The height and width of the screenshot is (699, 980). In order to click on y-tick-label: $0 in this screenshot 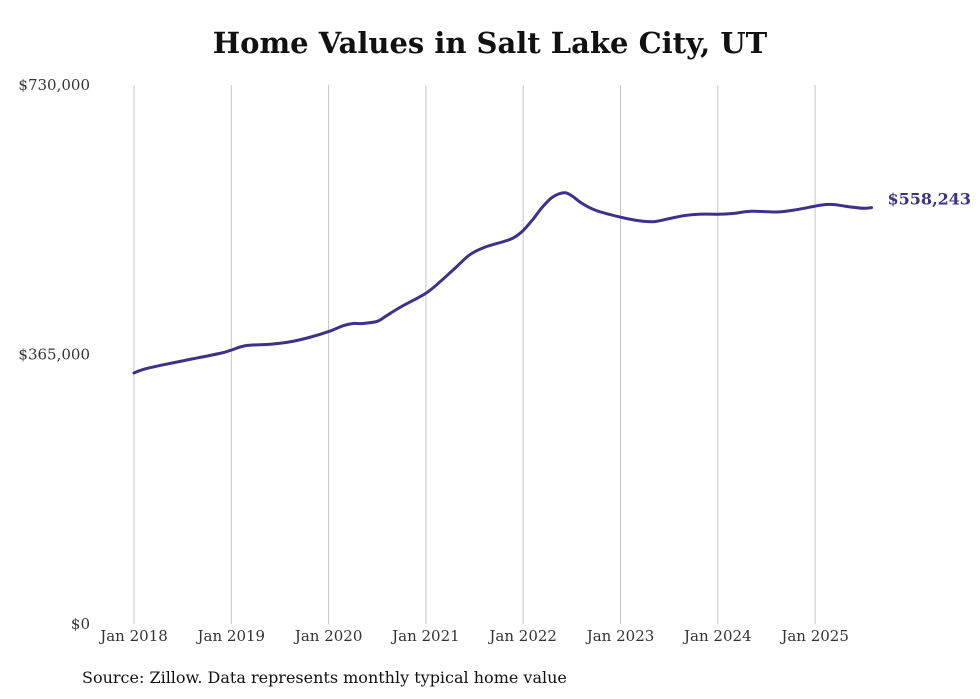, I will do `click(80, 624)`.